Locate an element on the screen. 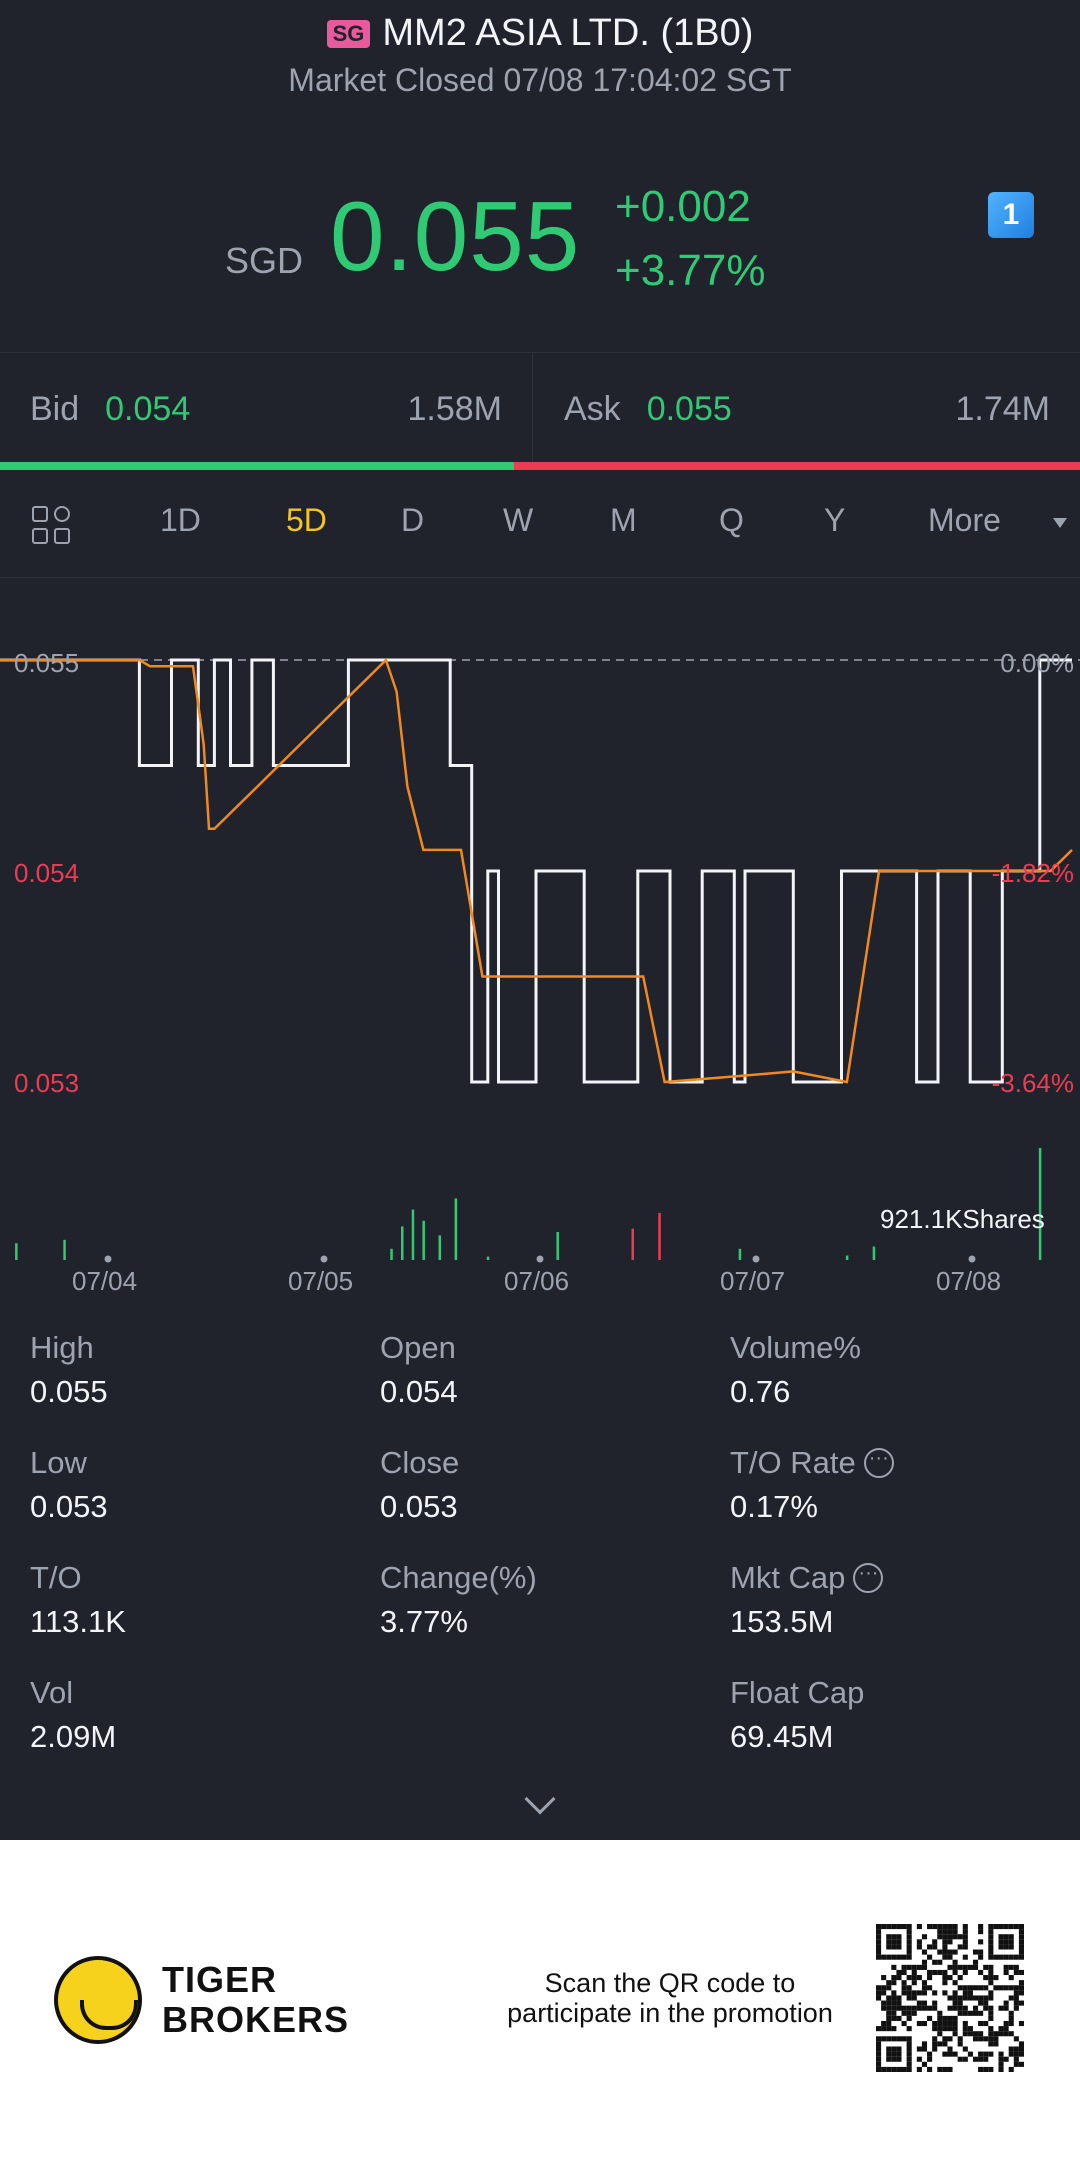  bid-ask-panel: Bid 0.054 1.58M Ask 0.055 1.74M is located at coordinates (540, 408).